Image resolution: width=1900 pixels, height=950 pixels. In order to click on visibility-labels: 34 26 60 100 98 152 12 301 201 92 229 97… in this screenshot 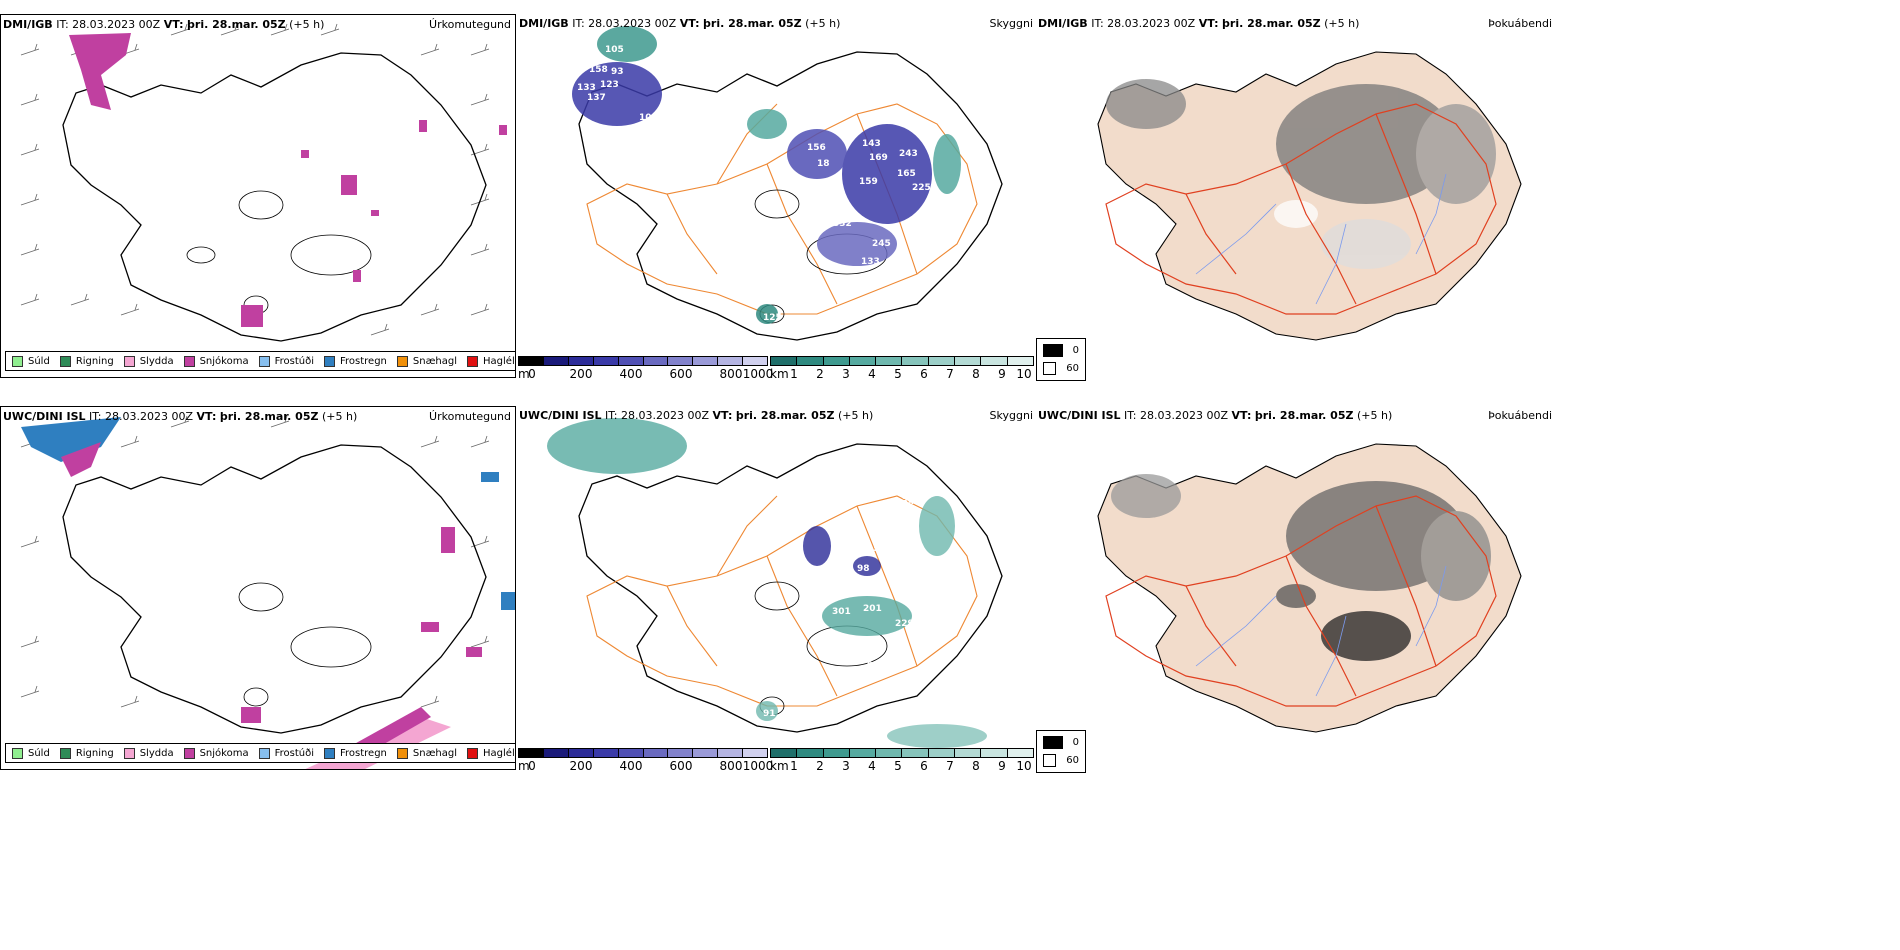, I will do `click(873, 608)`.